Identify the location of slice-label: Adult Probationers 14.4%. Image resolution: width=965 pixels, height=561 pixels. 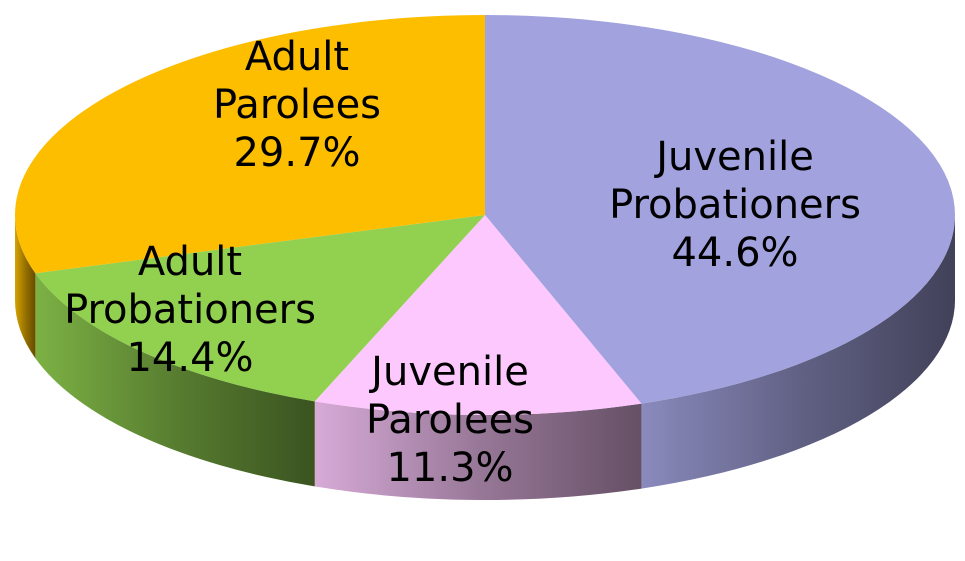
(190, 310).